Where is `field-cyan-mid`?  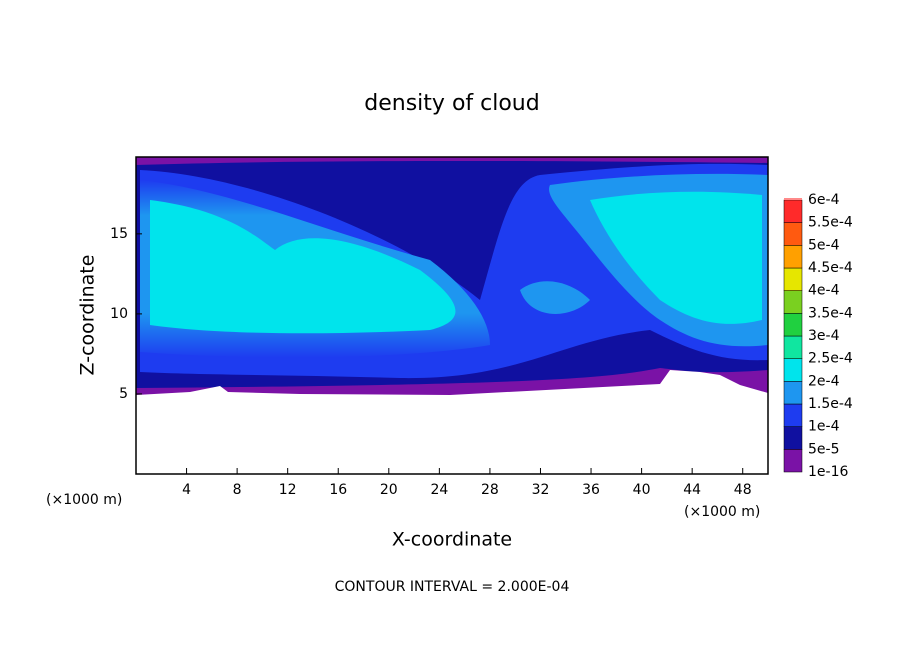 field-cyan-mid is located at coordinates (555, 297).